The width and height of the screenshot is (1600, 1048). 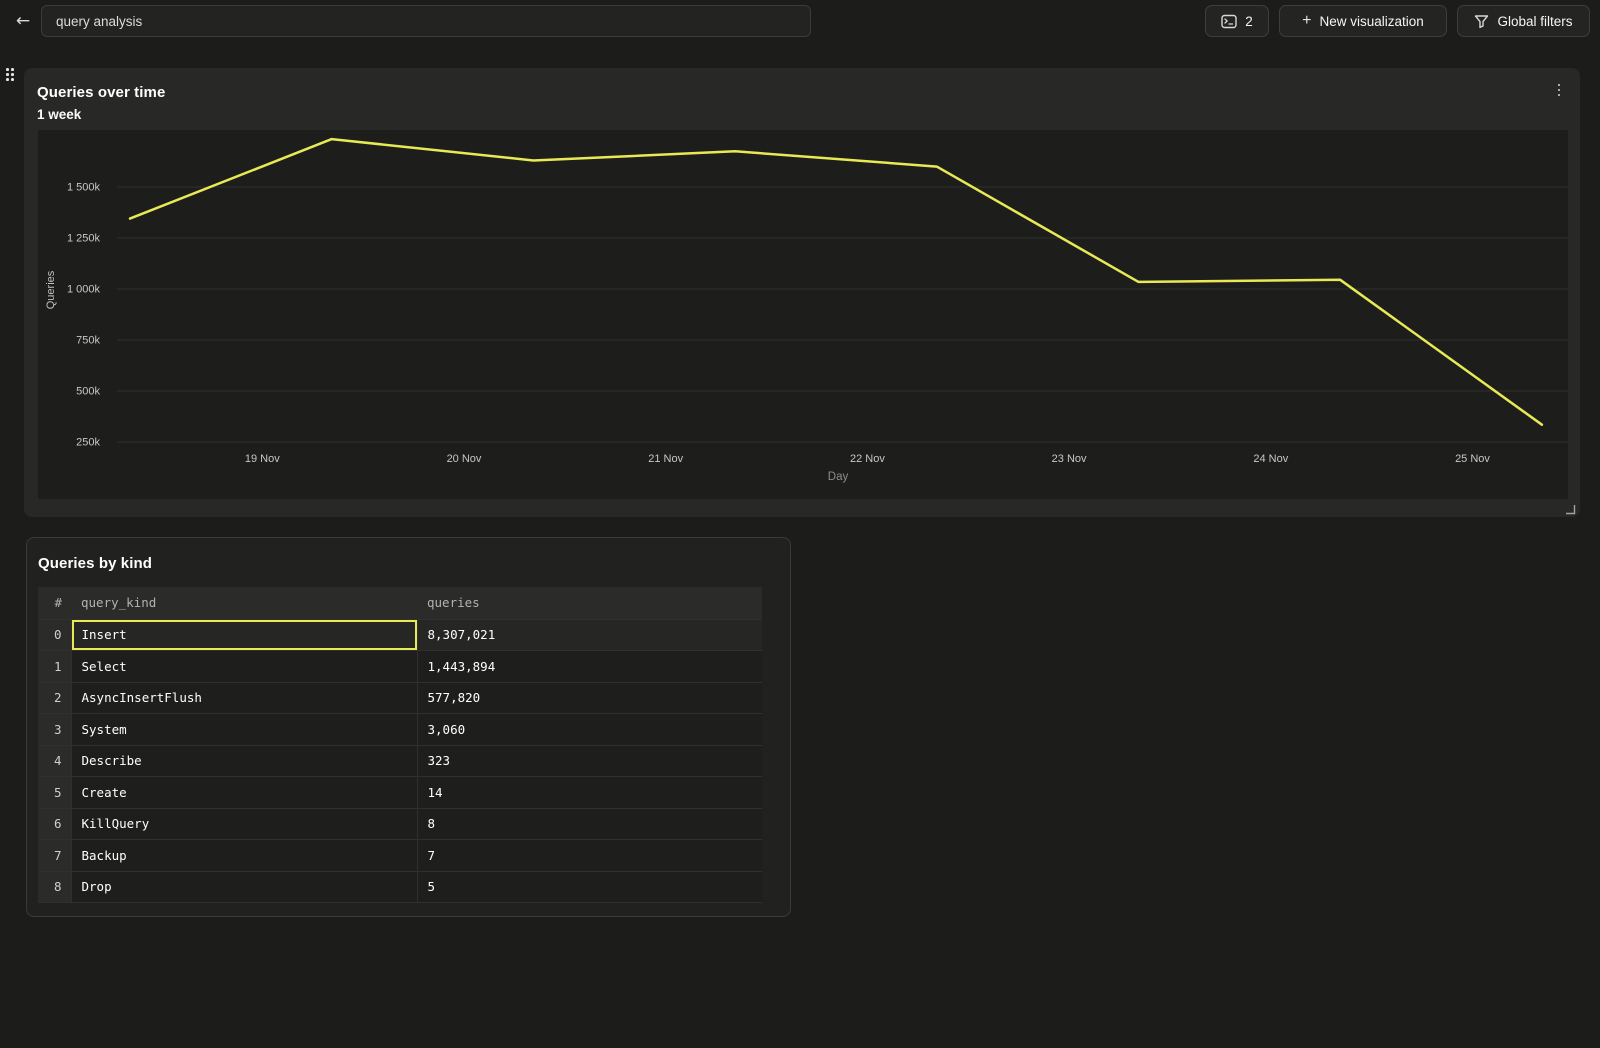 I want to click on table-header-row: # query_kind queries, so click(x=400, y=603).